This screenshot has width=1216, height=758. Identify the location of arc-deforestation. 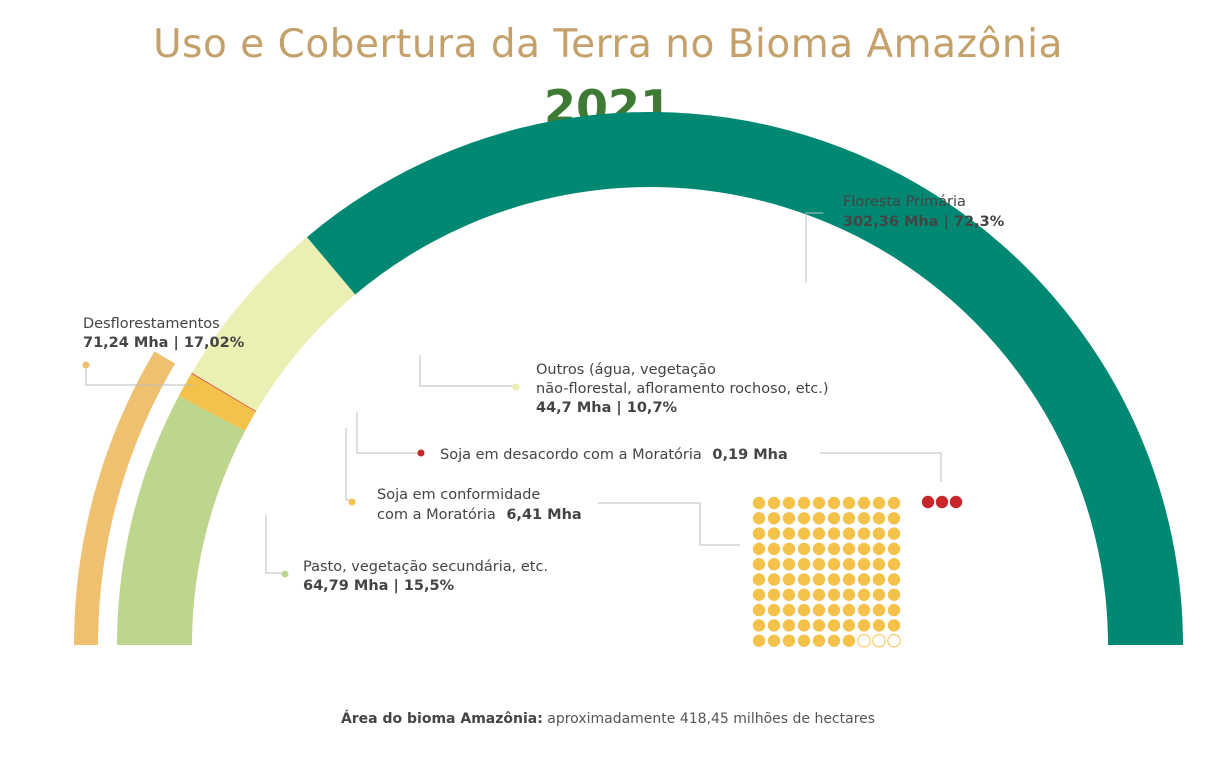
(125, 498).